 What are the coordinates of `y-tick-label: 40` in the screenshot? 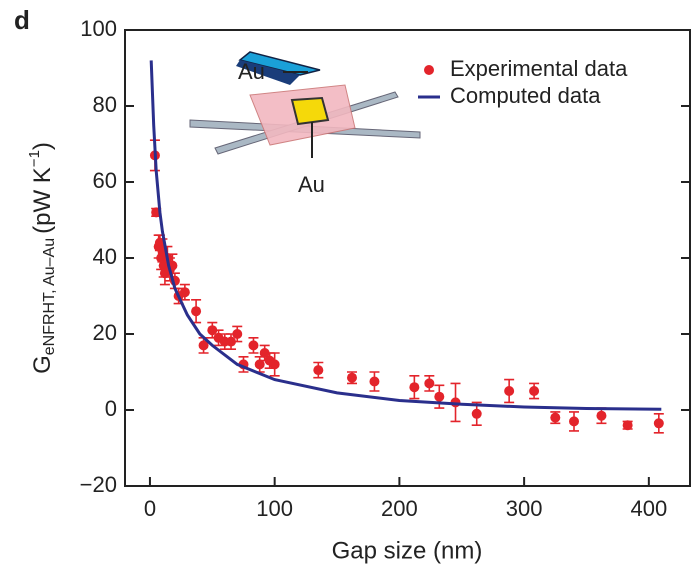 It's located at (105, 256).